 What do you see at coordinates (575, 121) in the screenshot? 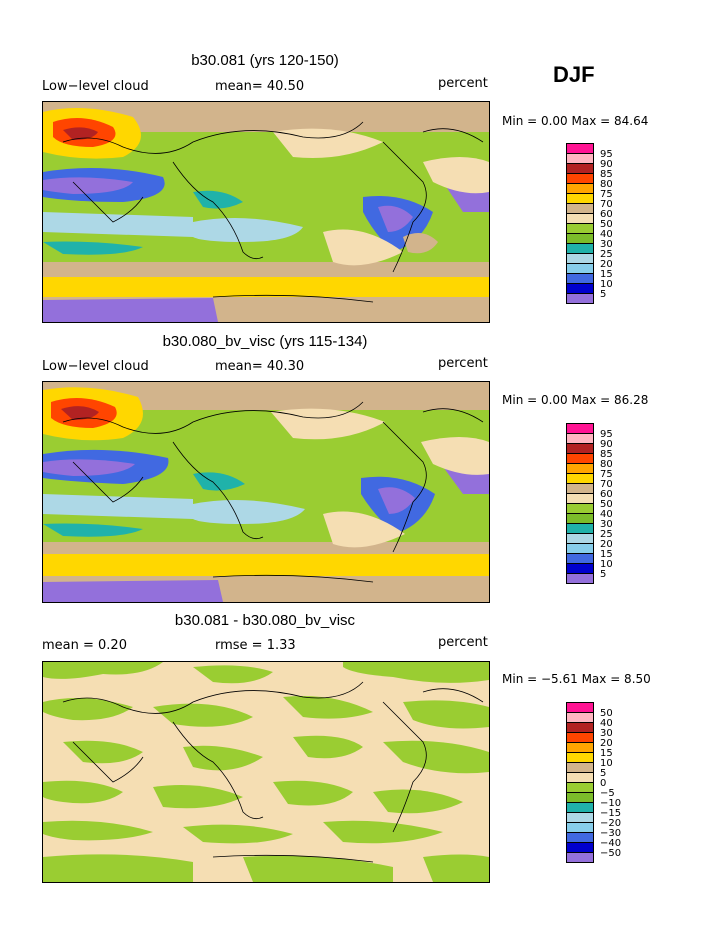
I see `panel-1-minmax: Min = 0.00 Max = 84.64` at bounding box center [575, 121].